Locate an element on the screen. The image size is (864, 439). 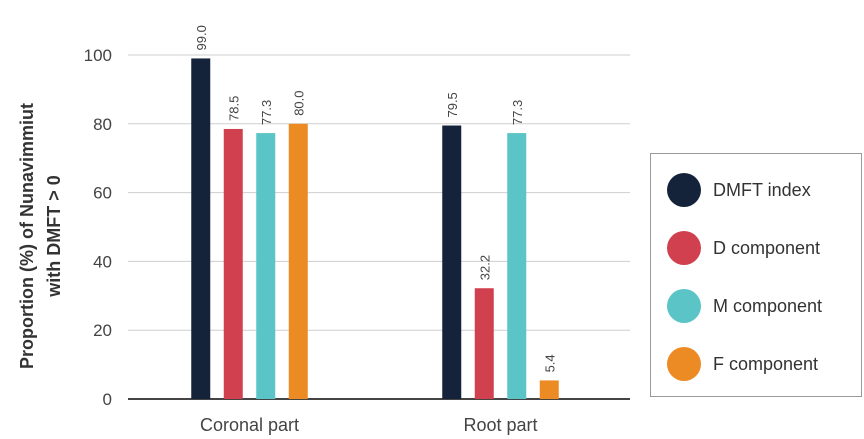
legend-label-f: F component is located at coordinates (766, 363).